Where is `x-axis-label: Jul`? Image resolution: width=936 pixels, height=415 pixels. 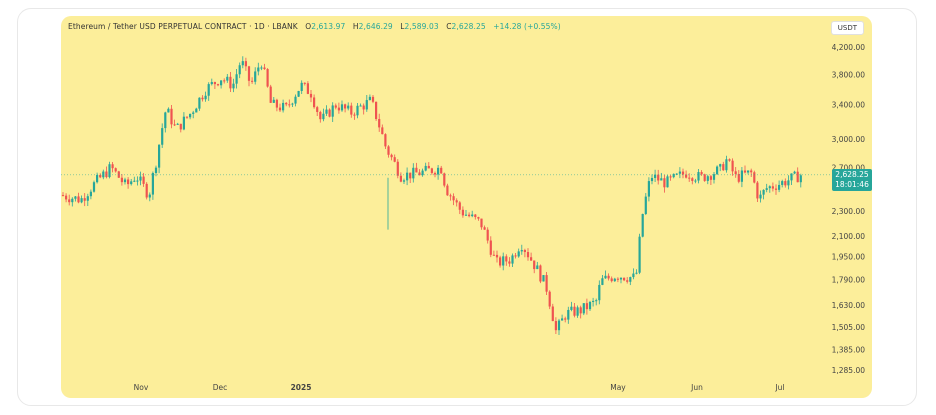 x-axis-label: Jul is located at coordinates (779, 387).